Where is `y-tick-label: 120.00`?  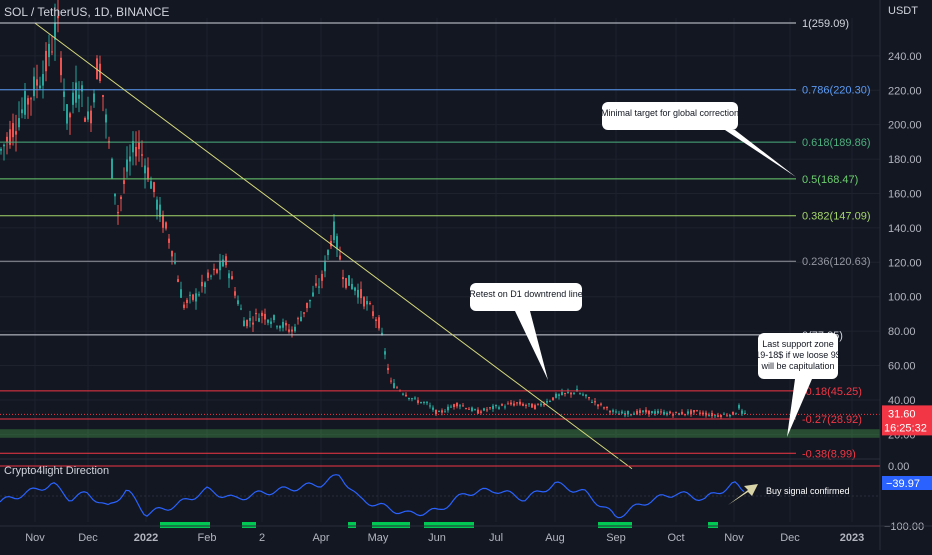 y-tick-label: 120.00 is located at coordinates (905, 263).